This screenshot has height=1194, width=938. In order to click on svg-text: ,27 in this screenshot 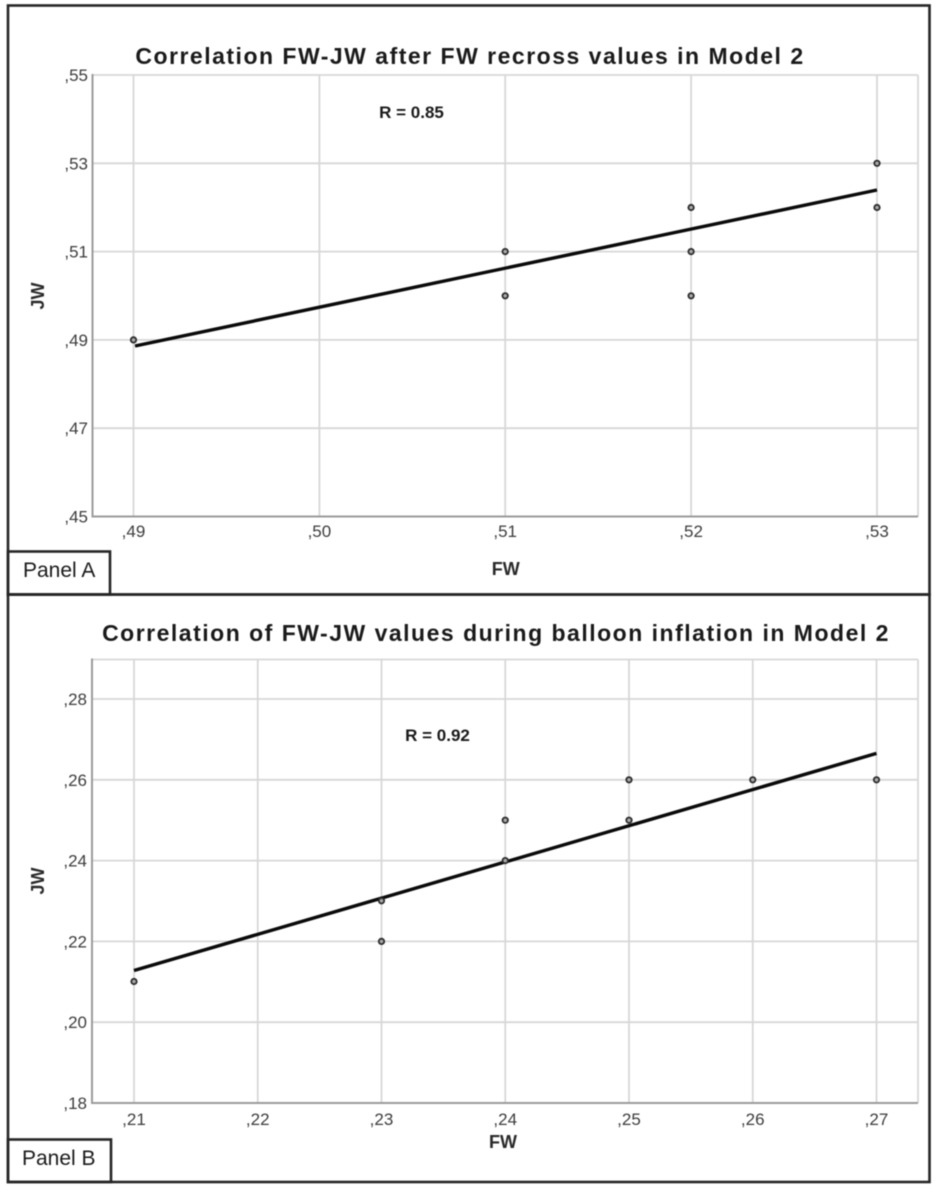, I will do `click(877, 1119)`.